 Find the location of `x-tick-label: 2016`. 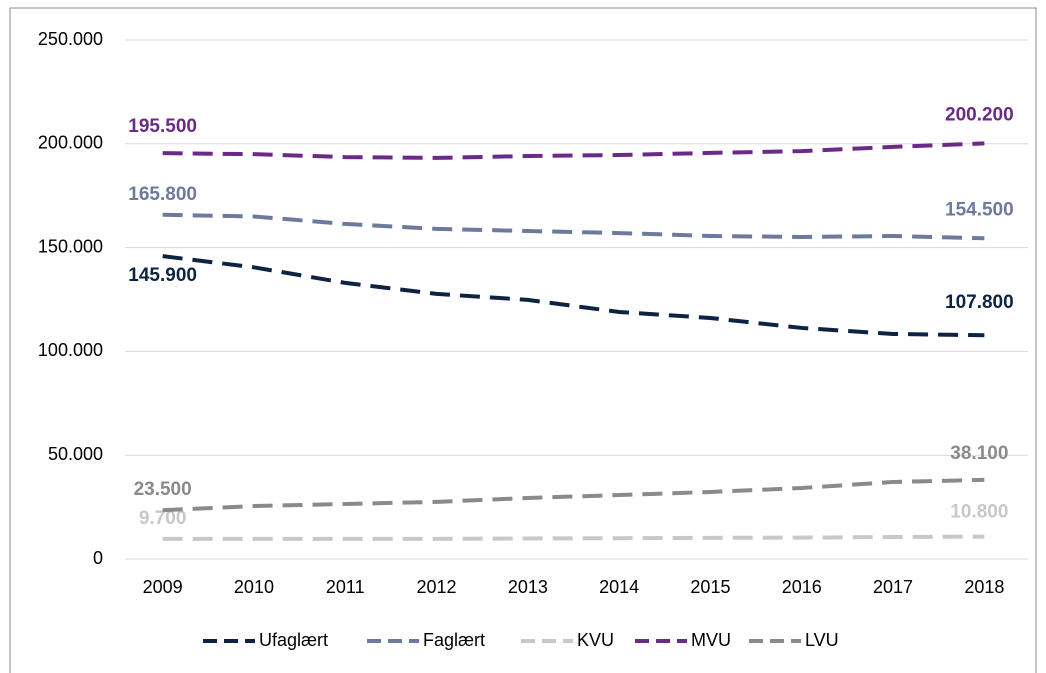

x-tick-label: 2016 is located at coordinates (802, 587).